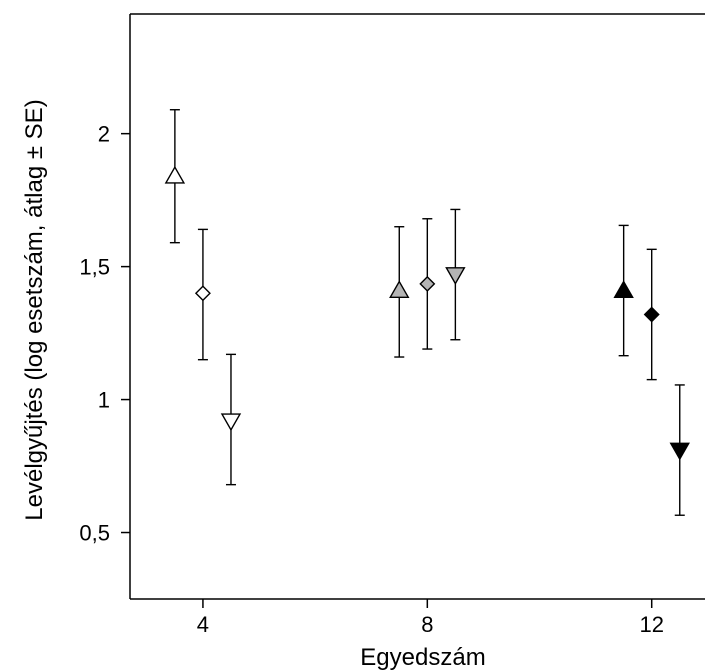 The image size is (705, 670). I want to click on y-tick-label: 0,5, so click(94, 533).